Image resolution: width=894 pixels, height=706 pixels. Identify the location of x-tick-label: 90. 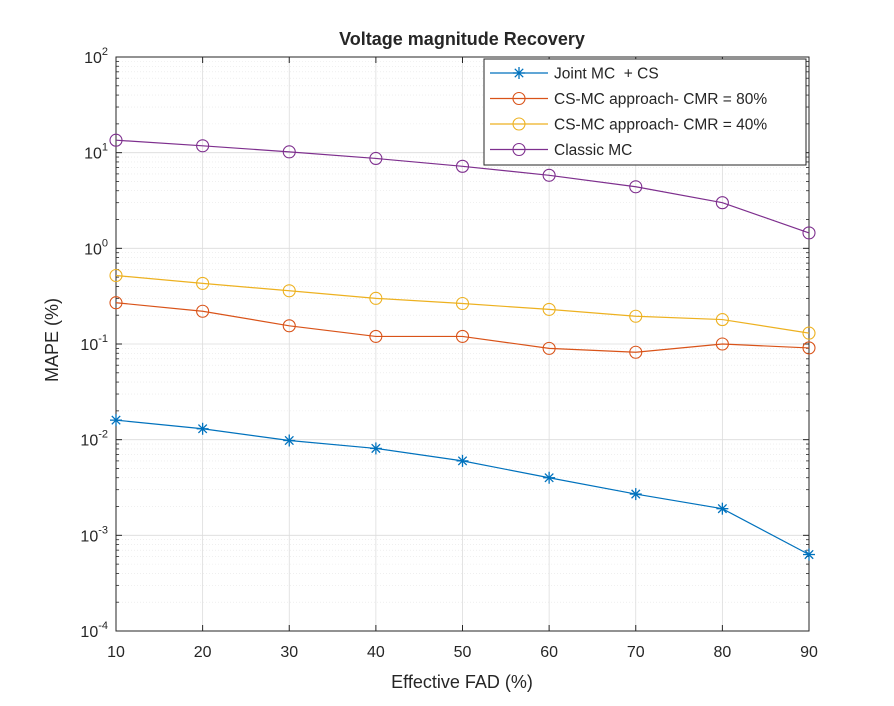
(809, 652).